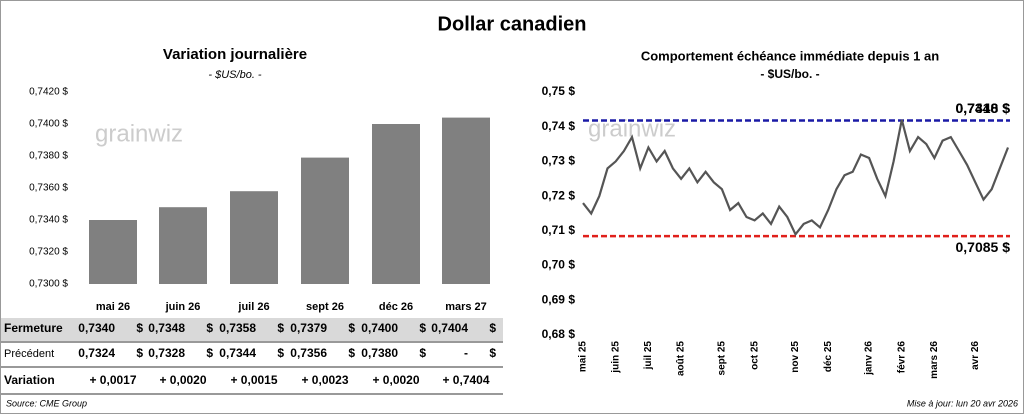 The width and height of the screenshot is (1024, 414). I want to click on x-tick-label: août 25, so click(681, 358).